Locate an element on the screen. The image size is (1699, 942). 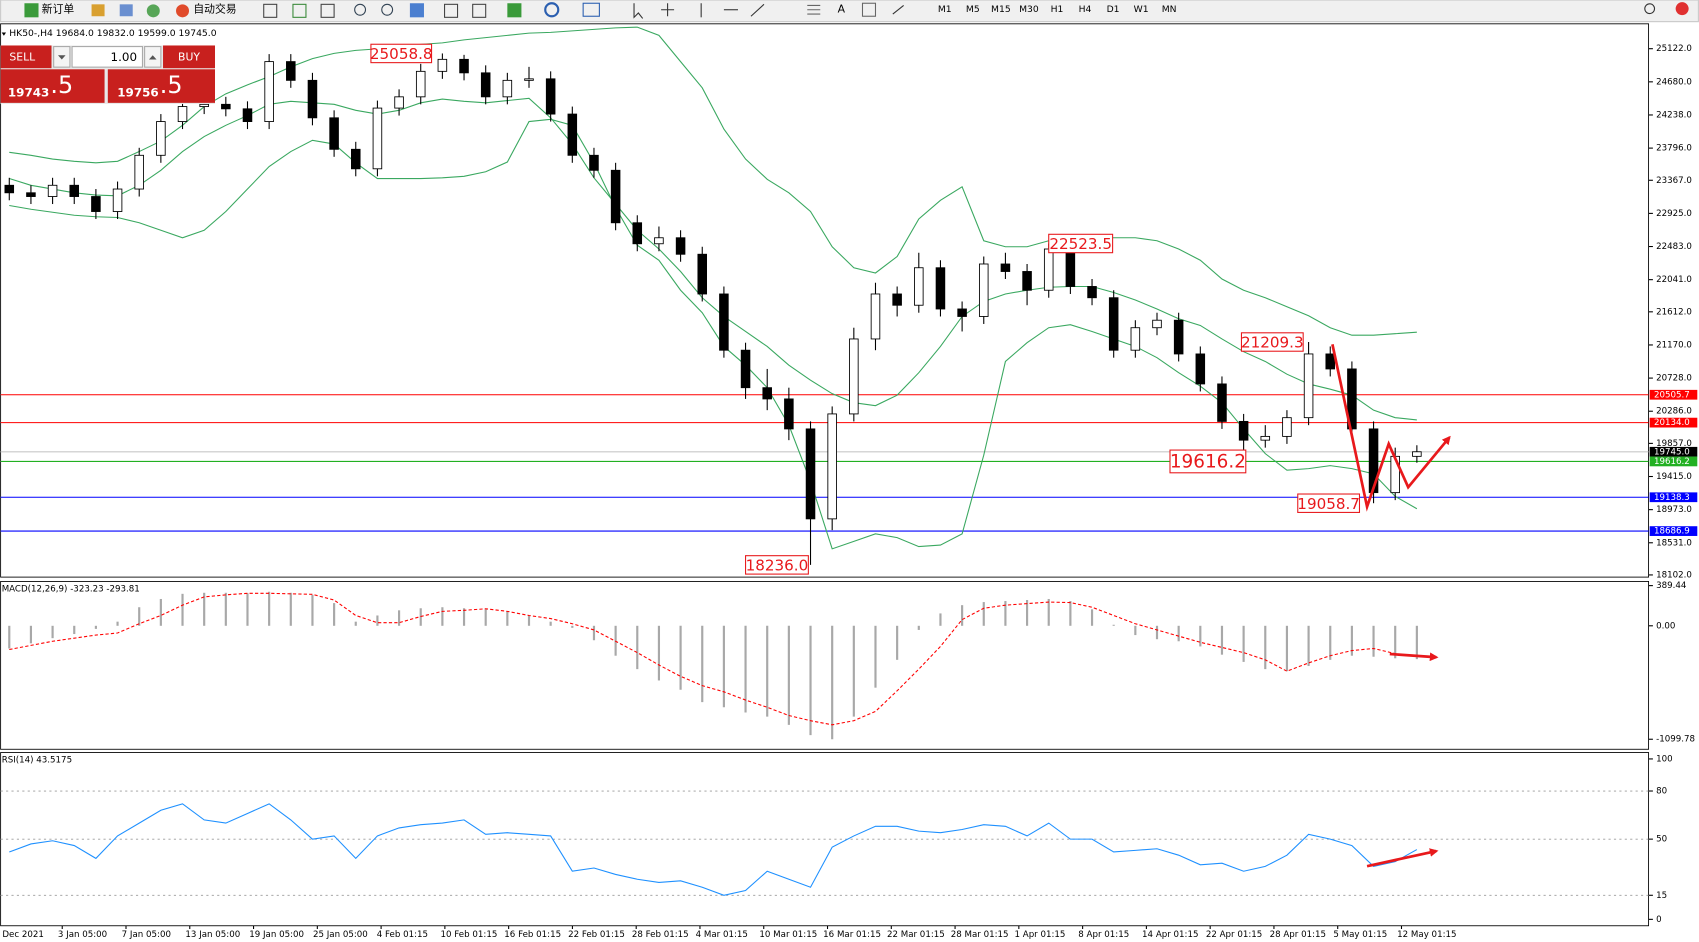
crosshair-tool is located at coordinates (668, 10).